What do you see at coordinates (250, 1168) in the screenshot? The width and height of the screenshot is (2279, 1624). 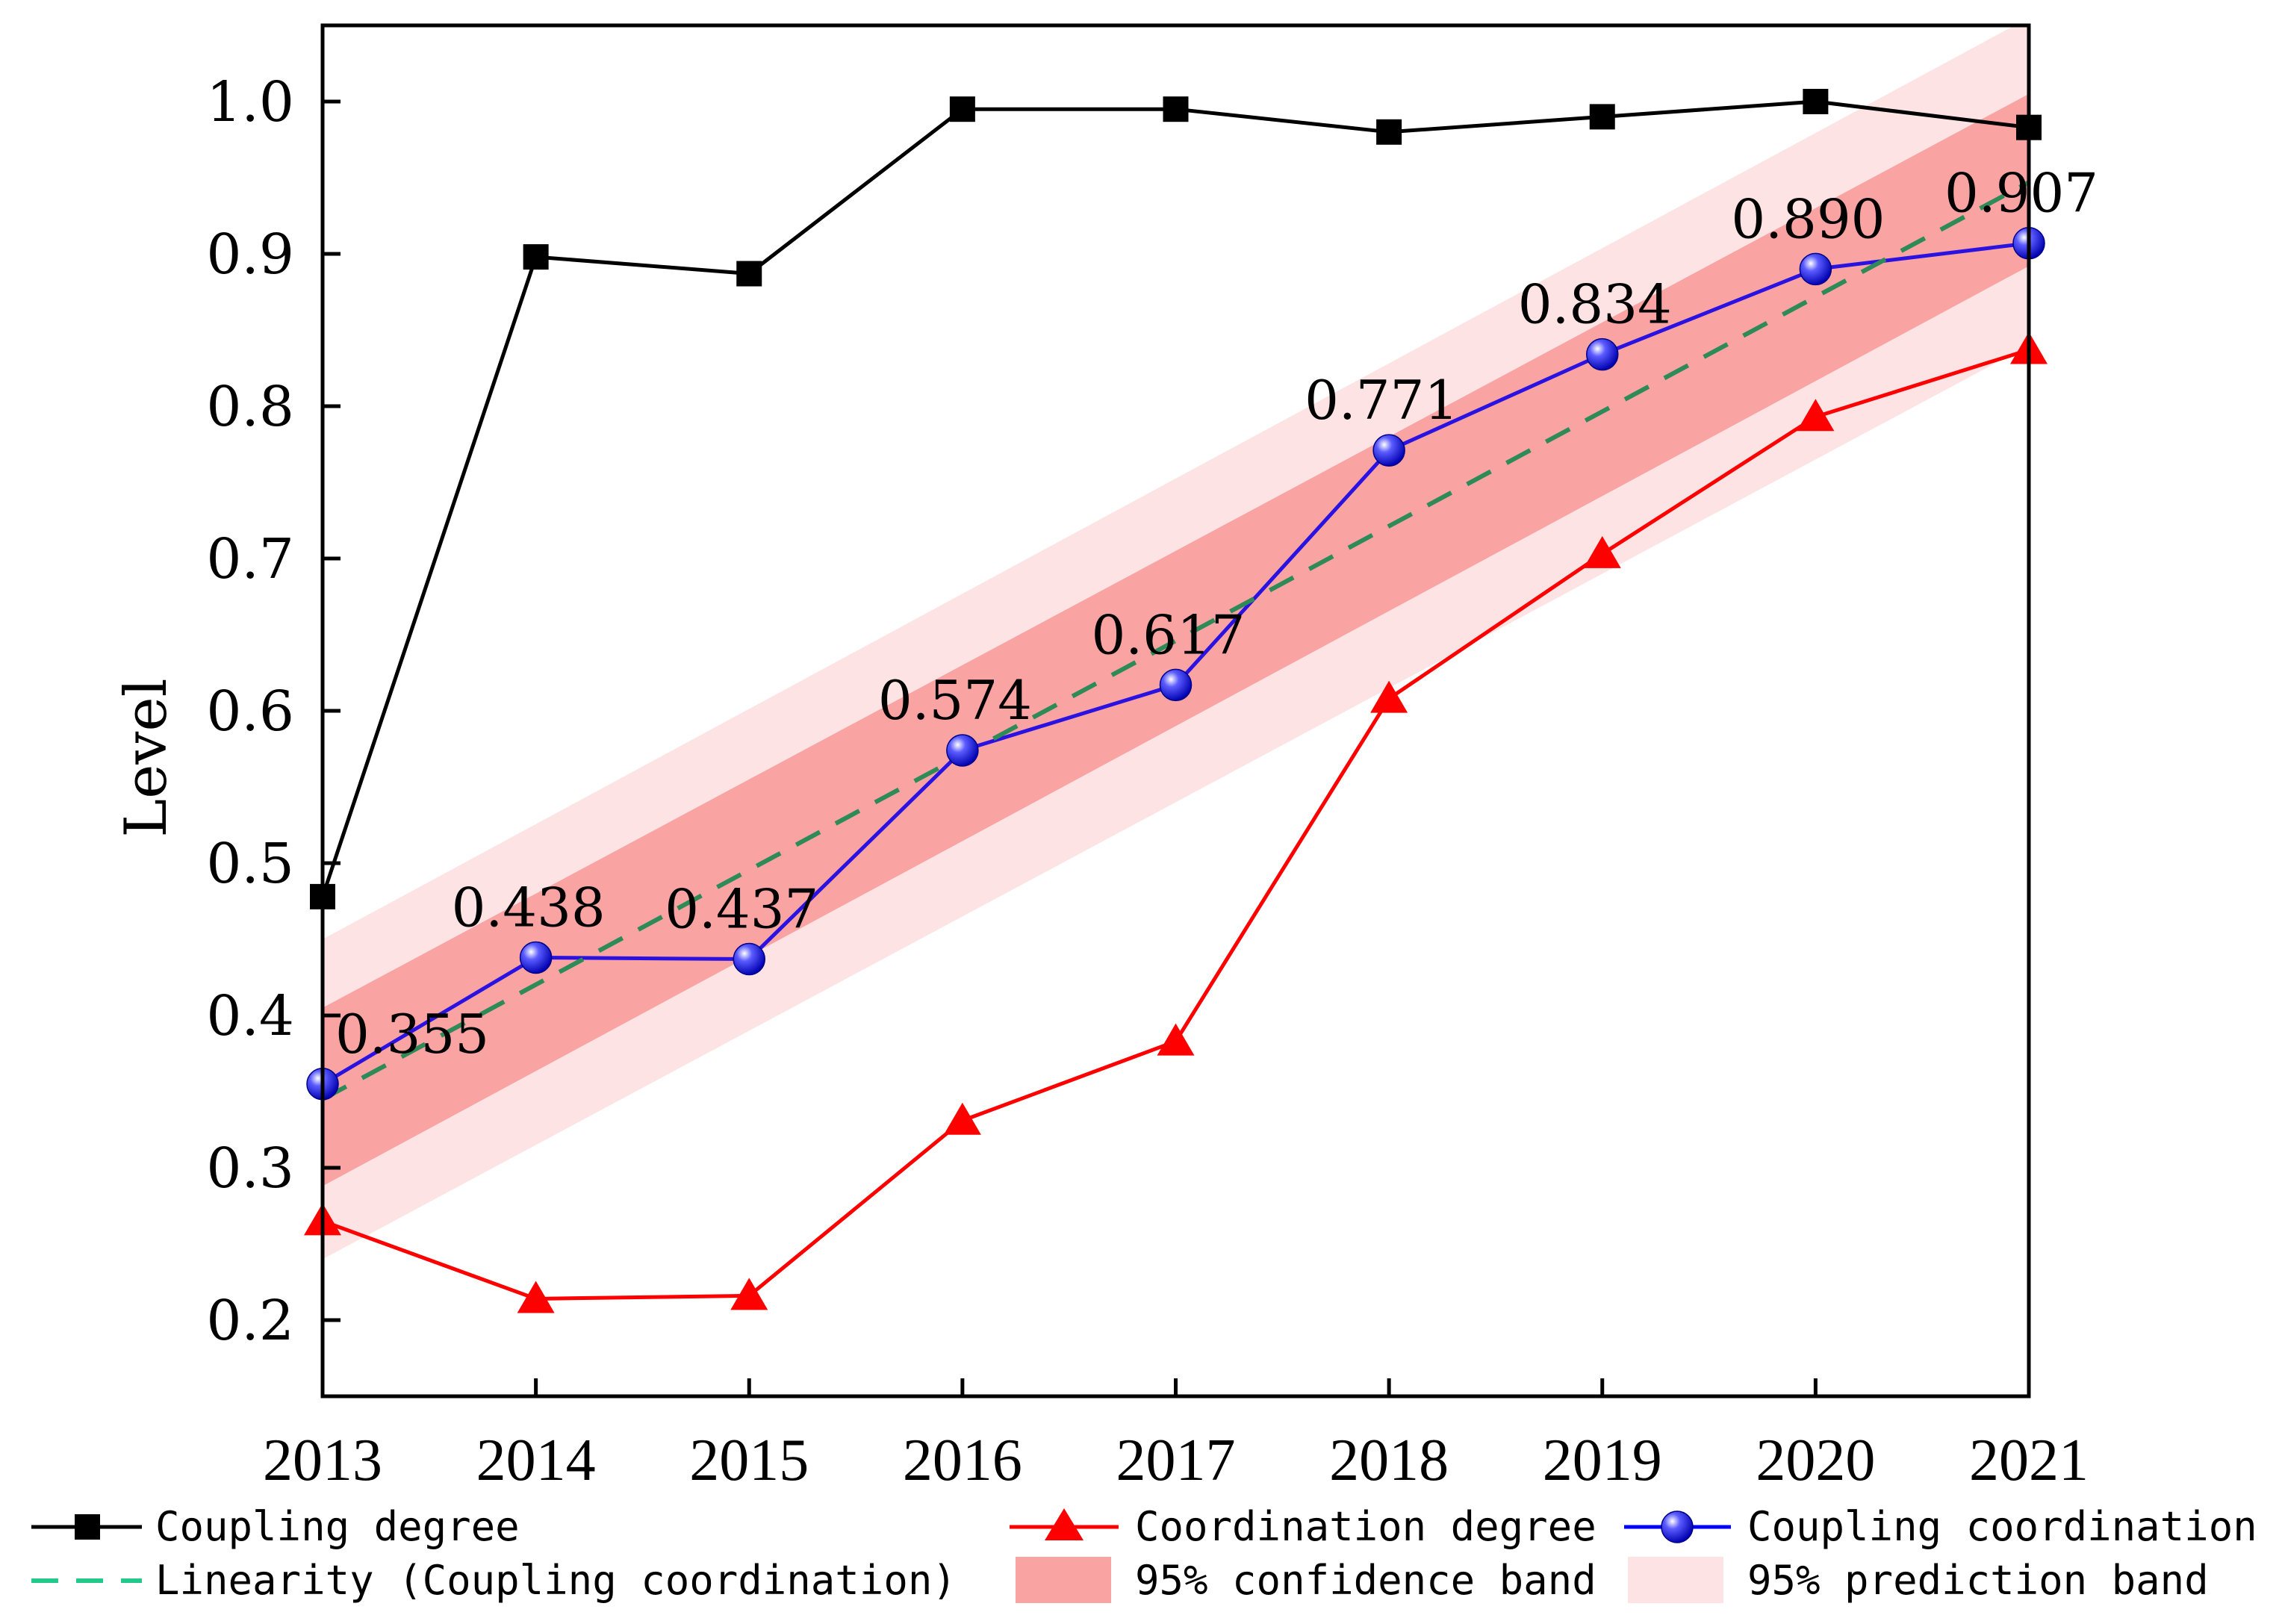 I see `y-tick-label: 0.3` at bounding box center [250, 1168].